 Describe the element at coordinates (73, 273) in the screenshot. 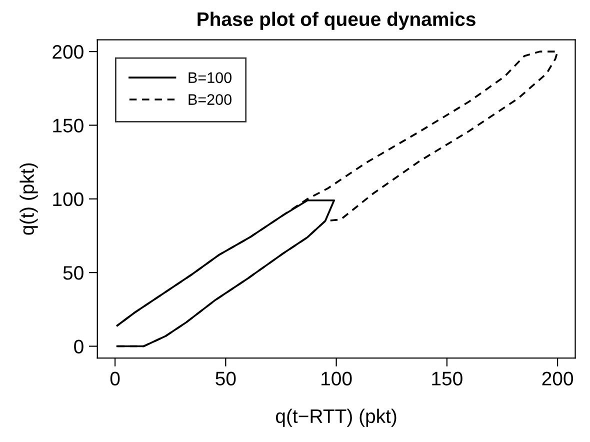

I see `y-tick-label: 50` at that location.